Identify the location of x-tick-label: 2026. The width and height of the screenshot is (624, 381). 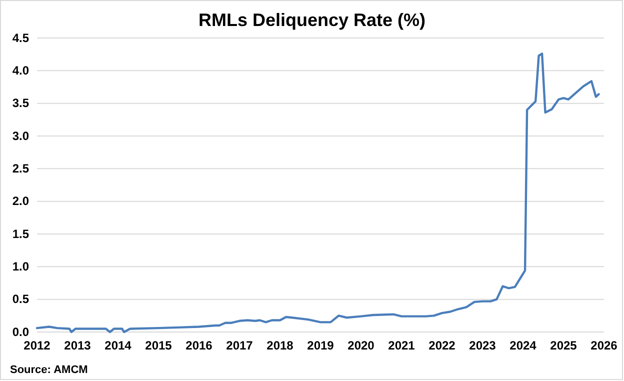
(604, 345).